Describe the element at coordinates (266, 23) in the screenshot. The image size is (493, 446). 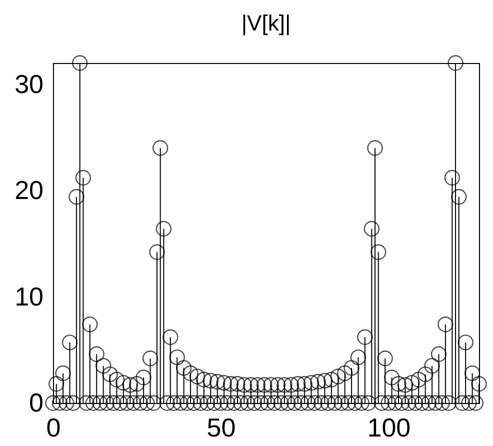
I see `chart-title: |V[k]|` at that location.